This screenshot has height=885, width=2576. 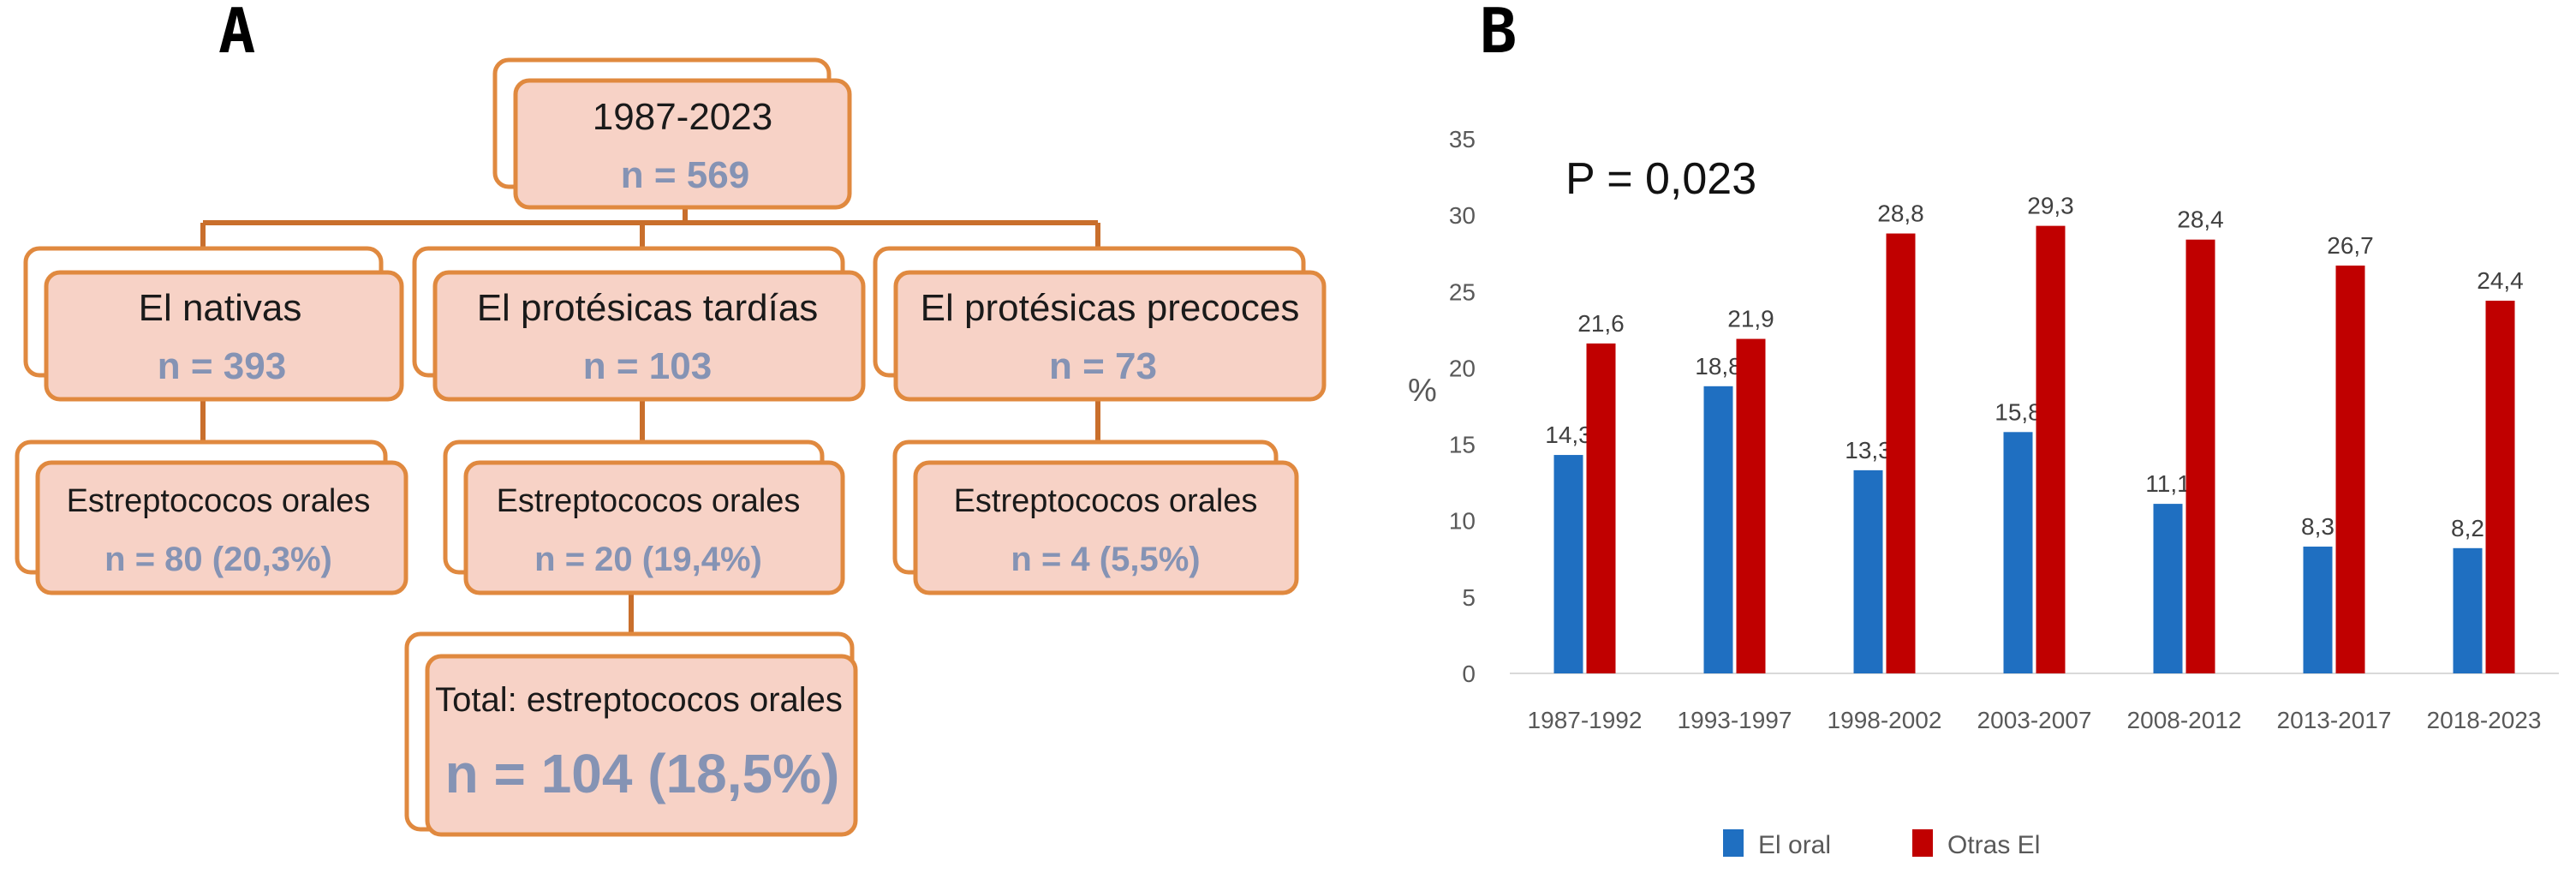 I want to click on data-label: 13,3, so click(x=1869, y=450).